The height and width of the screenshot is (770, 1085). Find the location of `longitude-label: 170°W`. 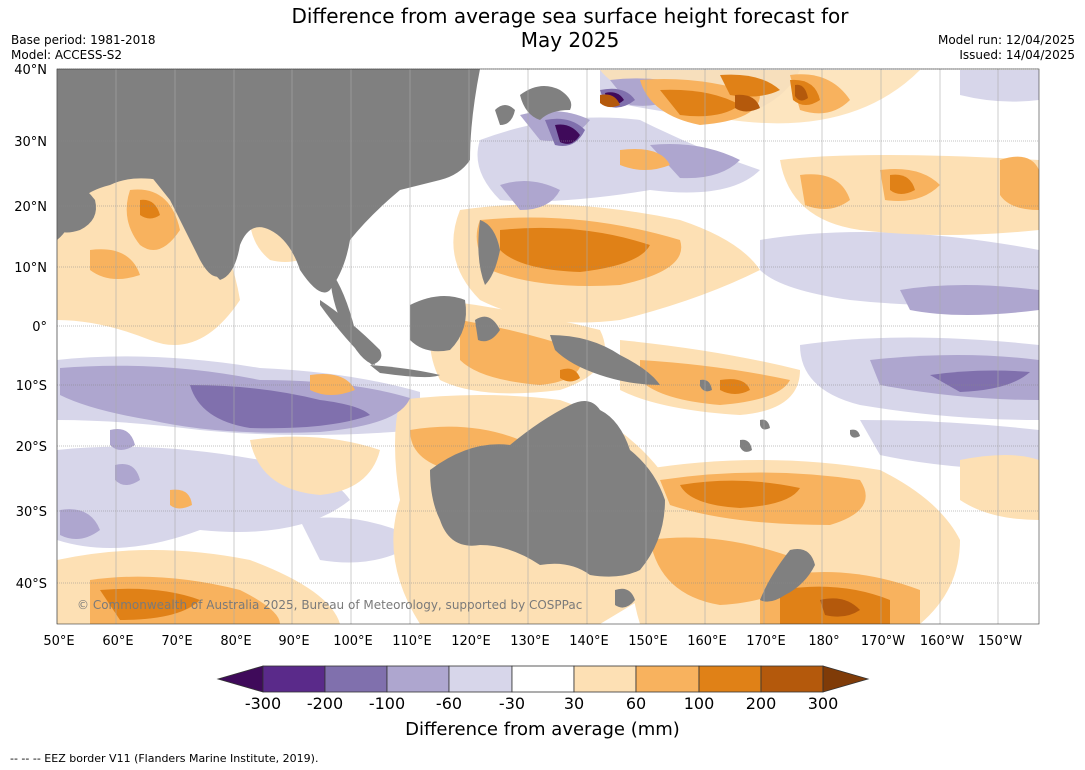

longitude-label: 170°W is located at coordinates (883, 641).